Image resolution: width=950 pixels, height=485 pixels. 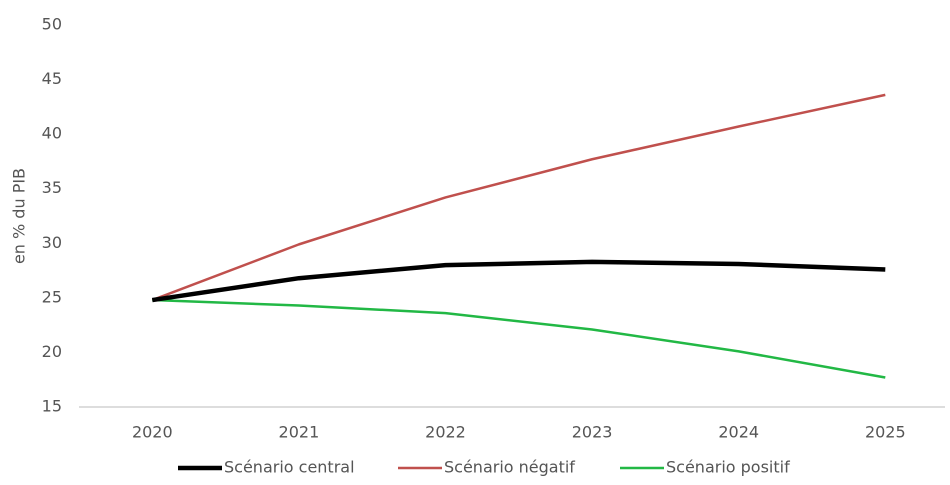 What do you see at coordinates (19, 216) in the screenshot?
I see `y-axis-title: en % du PIB` at bounding box center [19, 216].